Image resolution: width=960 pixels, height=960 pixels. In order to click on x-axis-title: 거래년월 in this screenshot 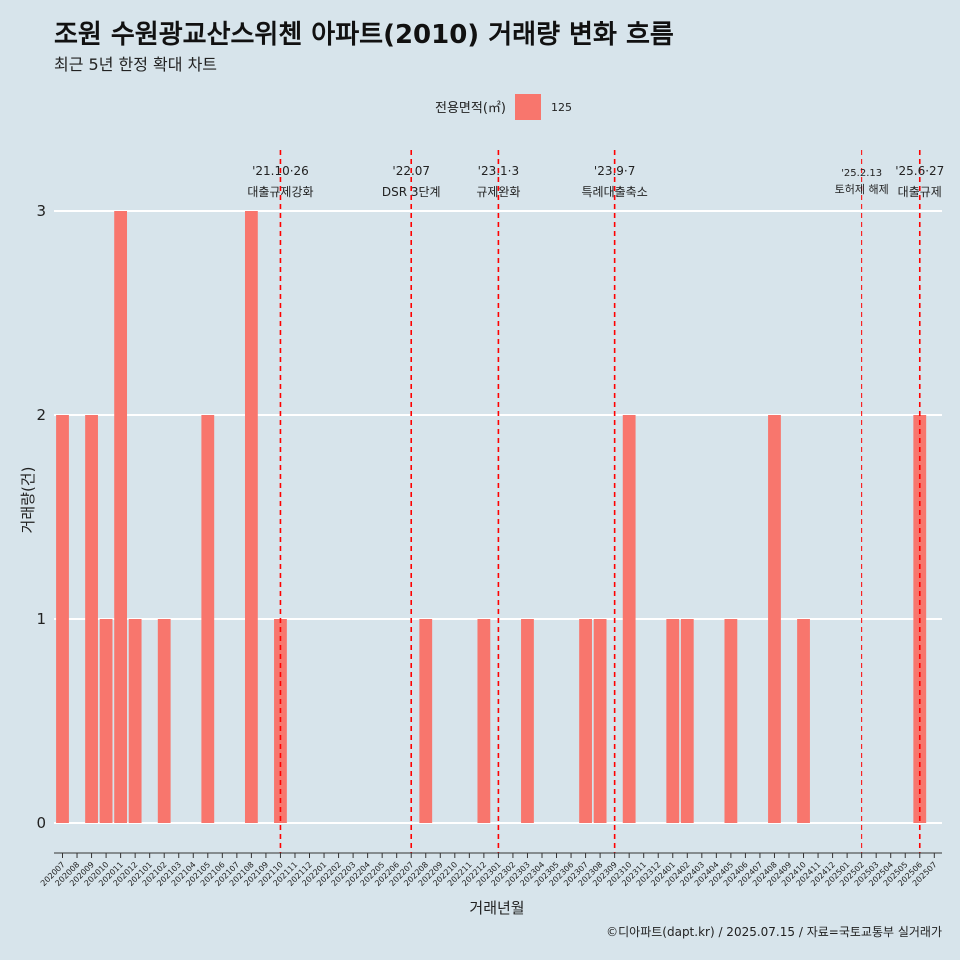, I will do `click(496, 908)`.